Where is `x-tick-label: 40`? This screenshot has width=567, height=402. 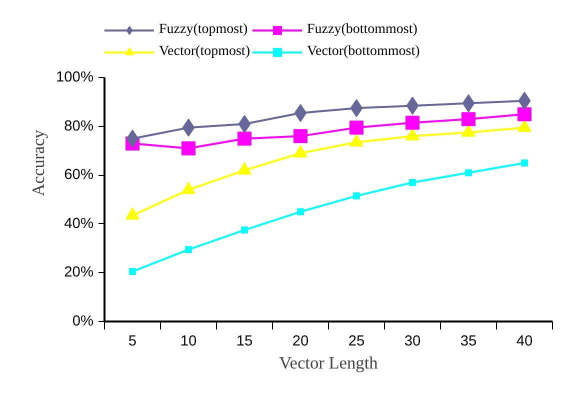
x-tick-label: 40 is located at coordinates (524, 342).